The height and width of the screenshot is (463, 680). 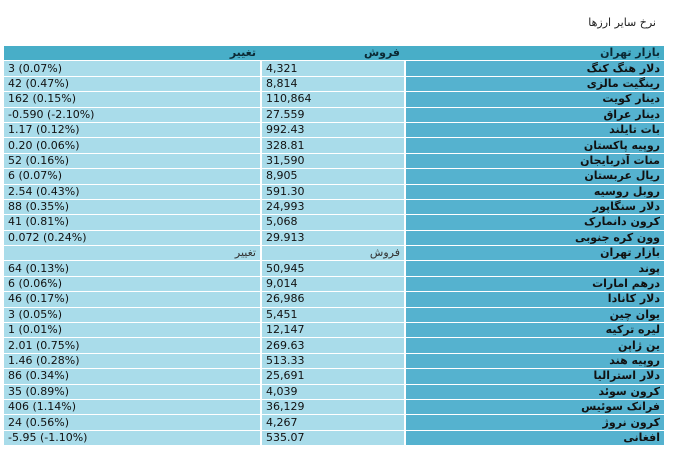 I want to click on sell-price: 27.559, so click(x=333, y=115).